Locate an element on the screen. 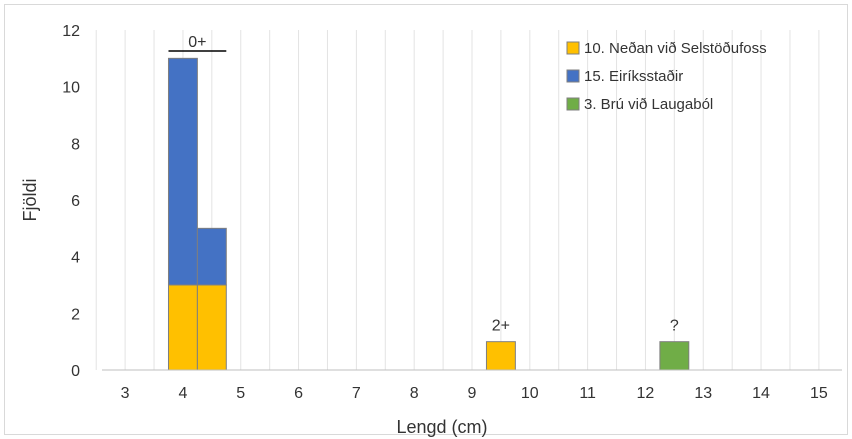 This screenshot has width=852, height=439. legend-label: 3. Brú við Laugaból is located at coordinates (648, 104).